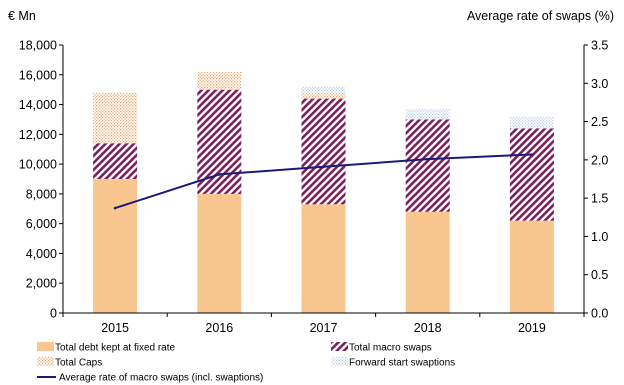 The height and width of the screenshot is (385, 624). Describe the element at coordinates (115, 246) in the screenshot. I see `bar-total-debt-kept-at-fixed-rate-2015` at that location.